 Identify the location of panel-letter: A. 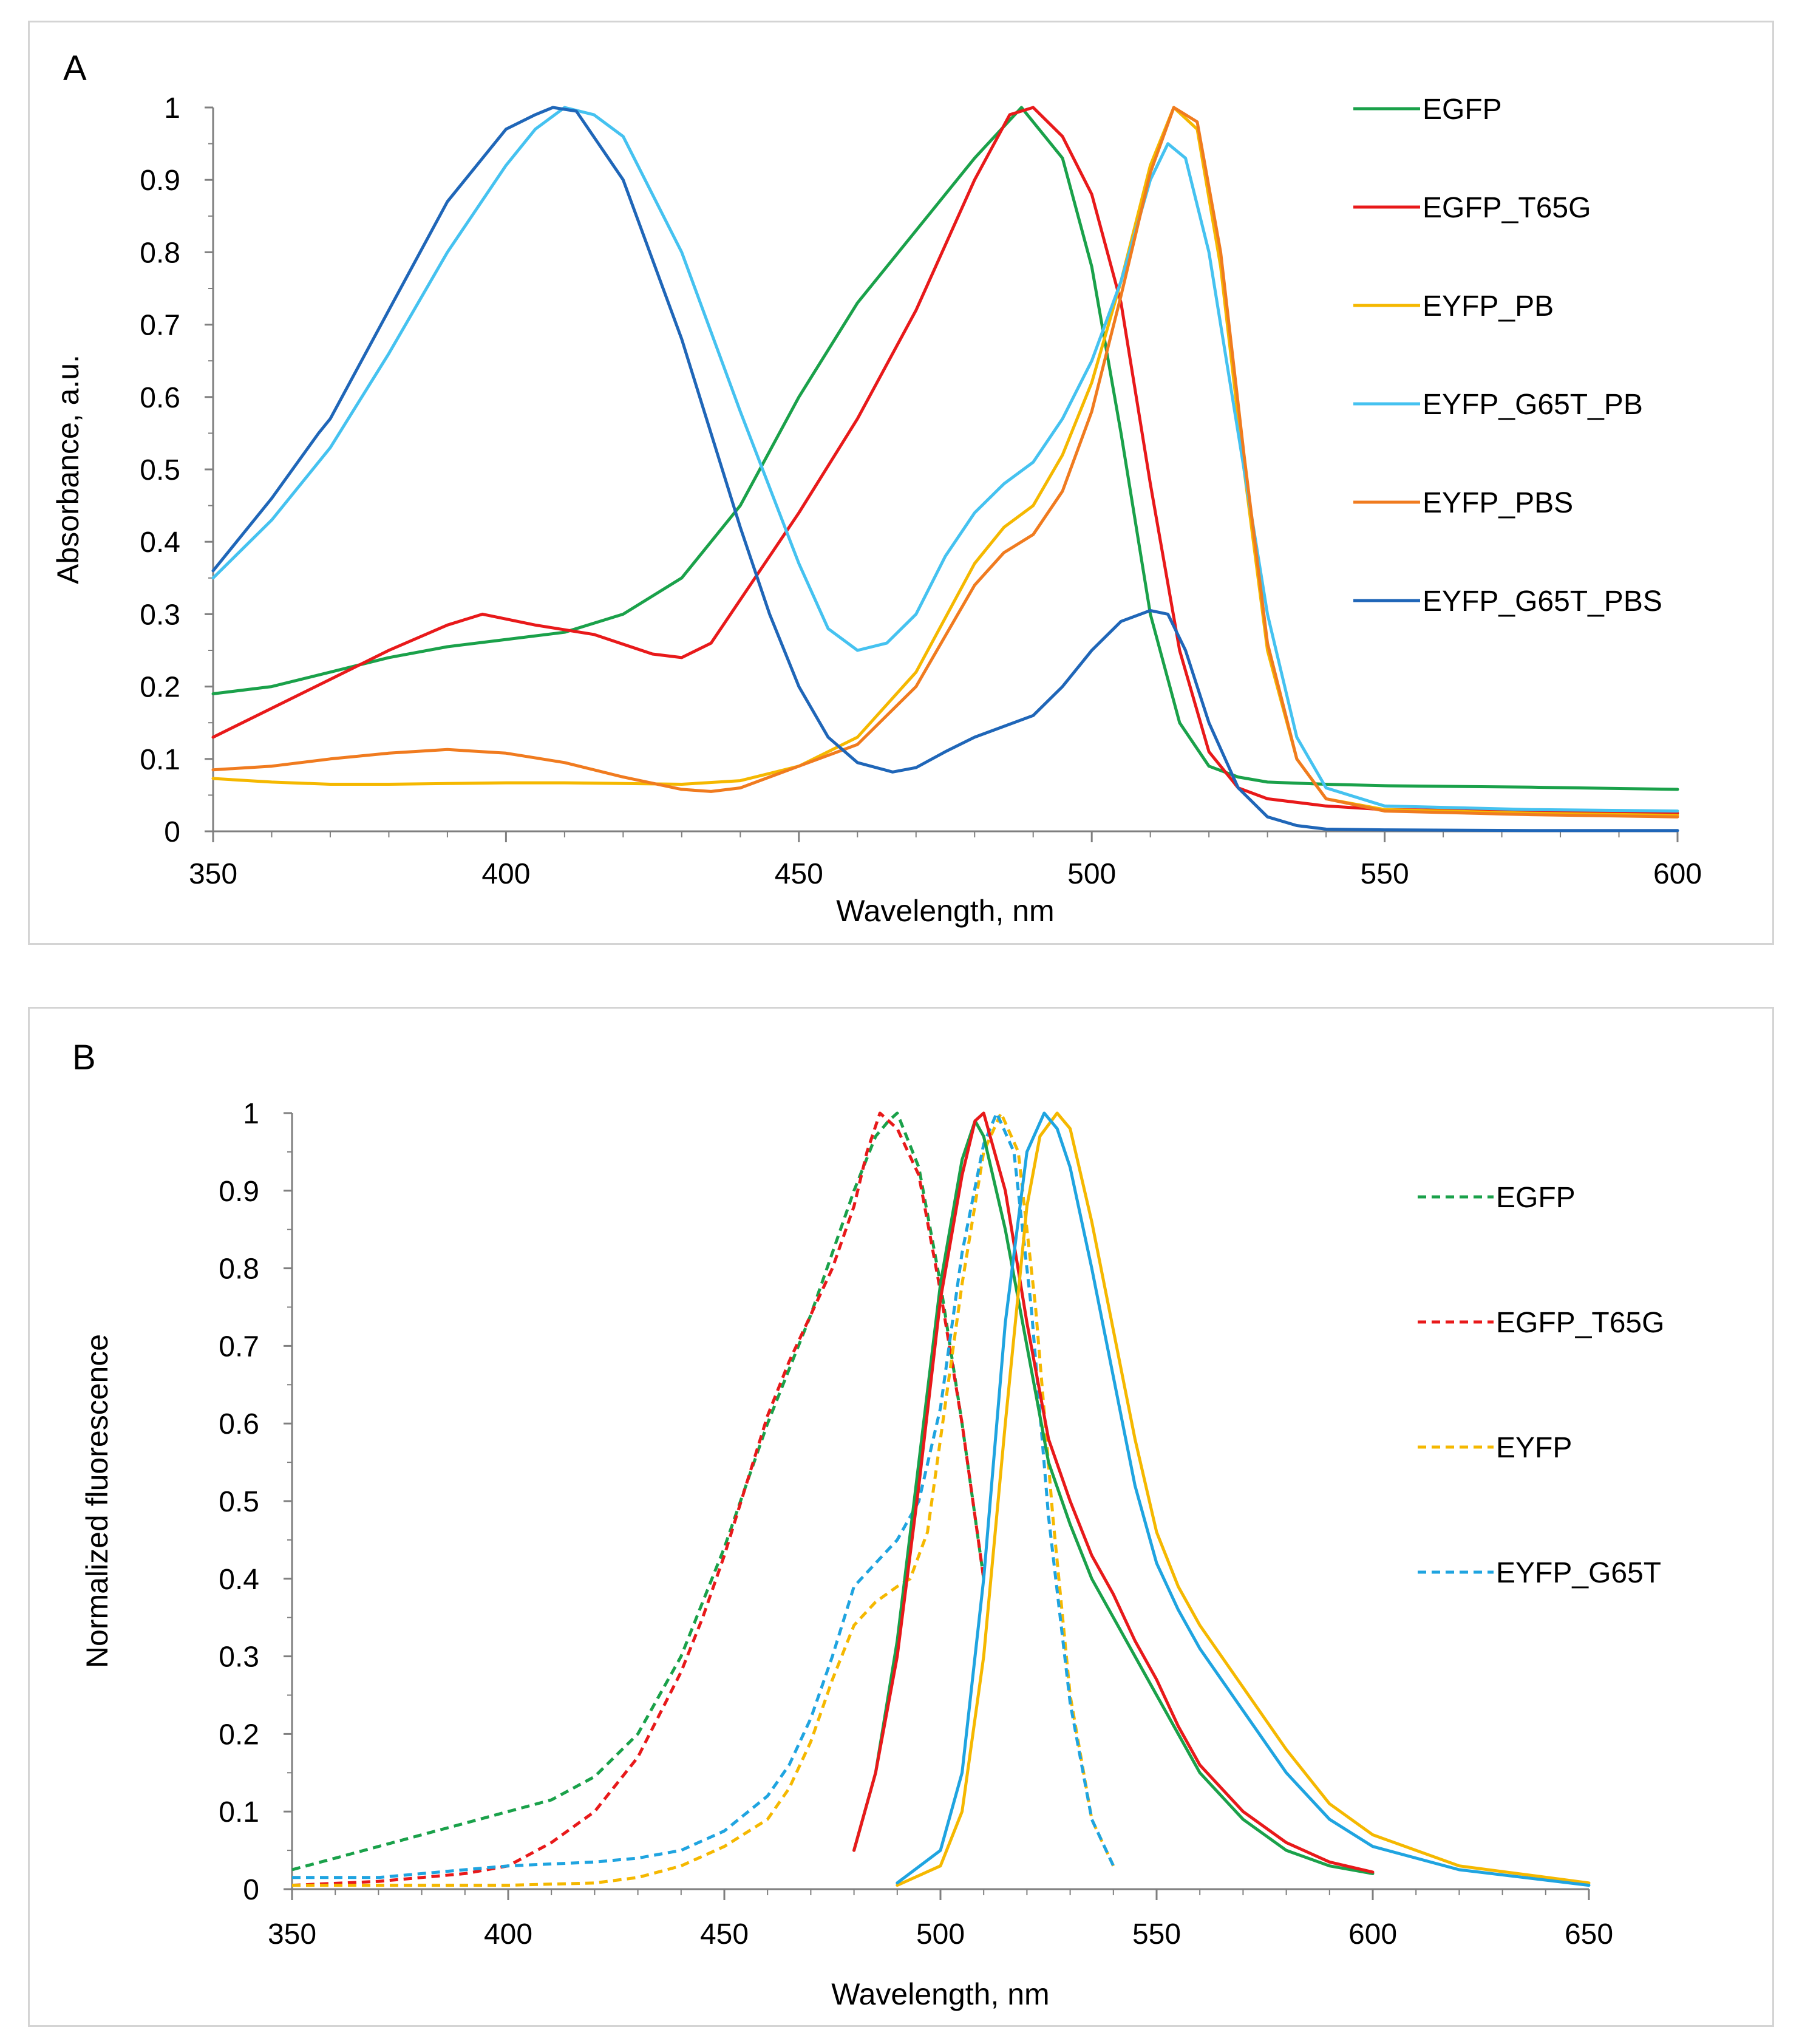
(75, 68).